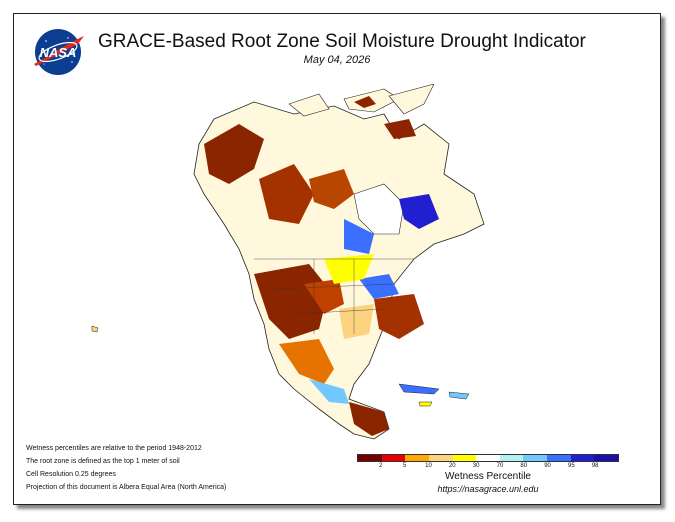  I want to click on legend-title: Wetness Percentile, so click(488, 476).